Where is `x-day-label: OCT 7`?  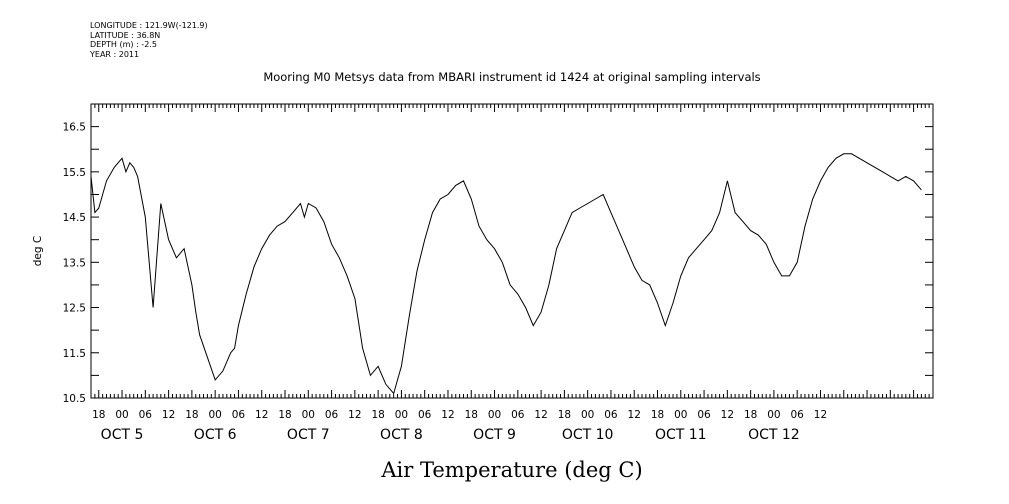 x-day-label: OCT 7 is located at coordinates (308, 435).